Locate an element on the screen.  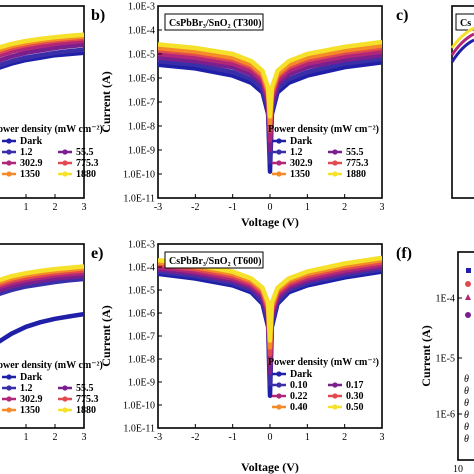
panel-e-legend-label: 0.17 is located at coordinates (355, 385).